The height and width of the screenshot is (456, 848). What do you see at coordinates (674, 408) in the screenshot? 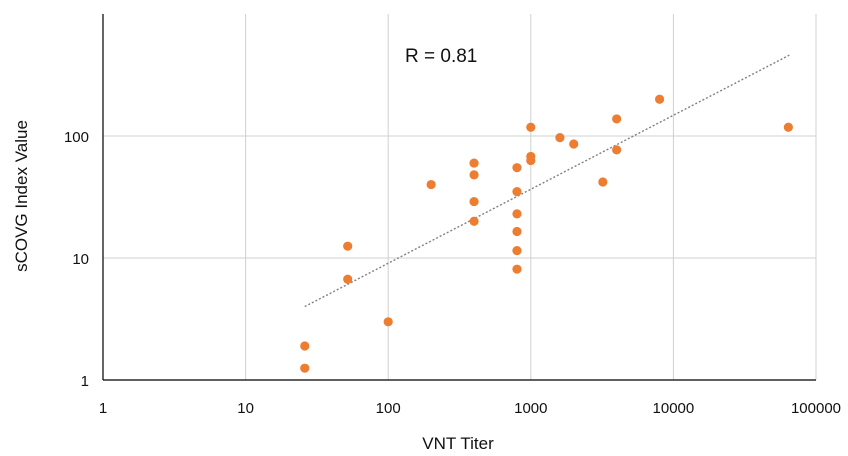
I see `x-tick-label: 10000` at bounding box center [674, 408].